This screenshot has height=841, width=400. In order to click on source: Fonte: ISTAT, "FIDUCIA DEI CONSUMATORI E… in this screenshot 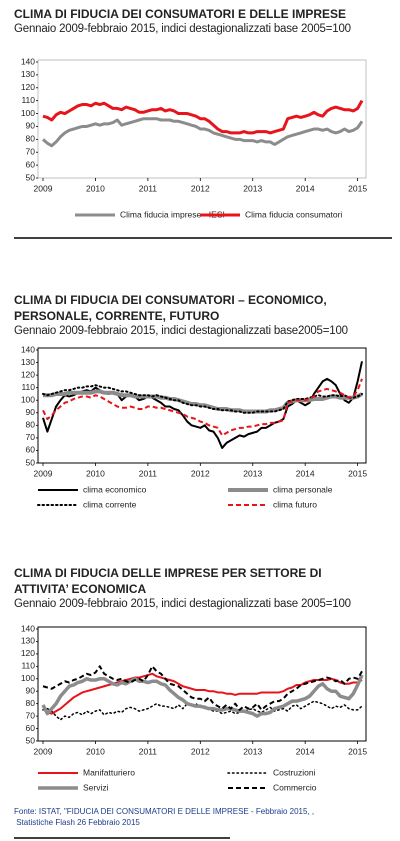, I will do `click(164, 817)`.